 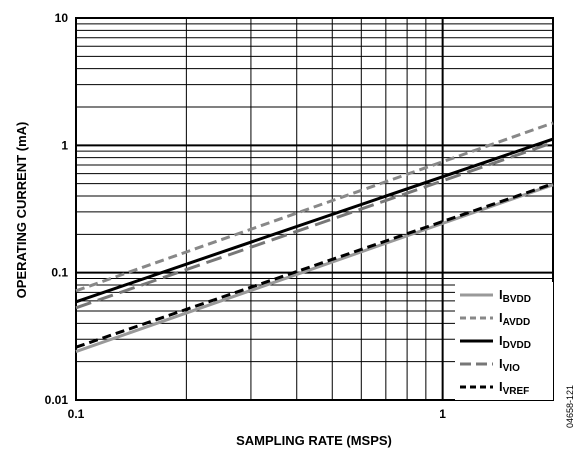 What do you see at coordinates (515, 342) in the screenshot?
I see `legend-label-dvdd: IDVDD` at bounding box center [515, 342].